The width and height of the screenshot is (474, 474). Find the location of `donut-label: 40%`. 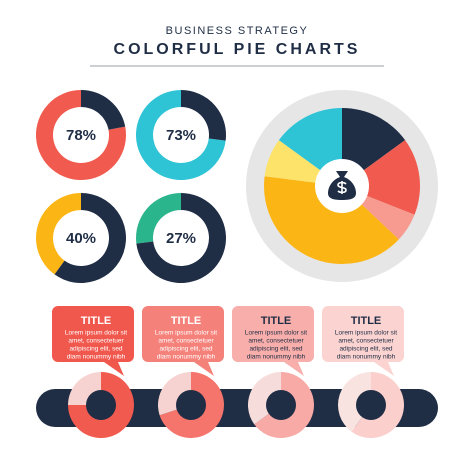

donut-label: 40% is located at coordinates (81, 238).